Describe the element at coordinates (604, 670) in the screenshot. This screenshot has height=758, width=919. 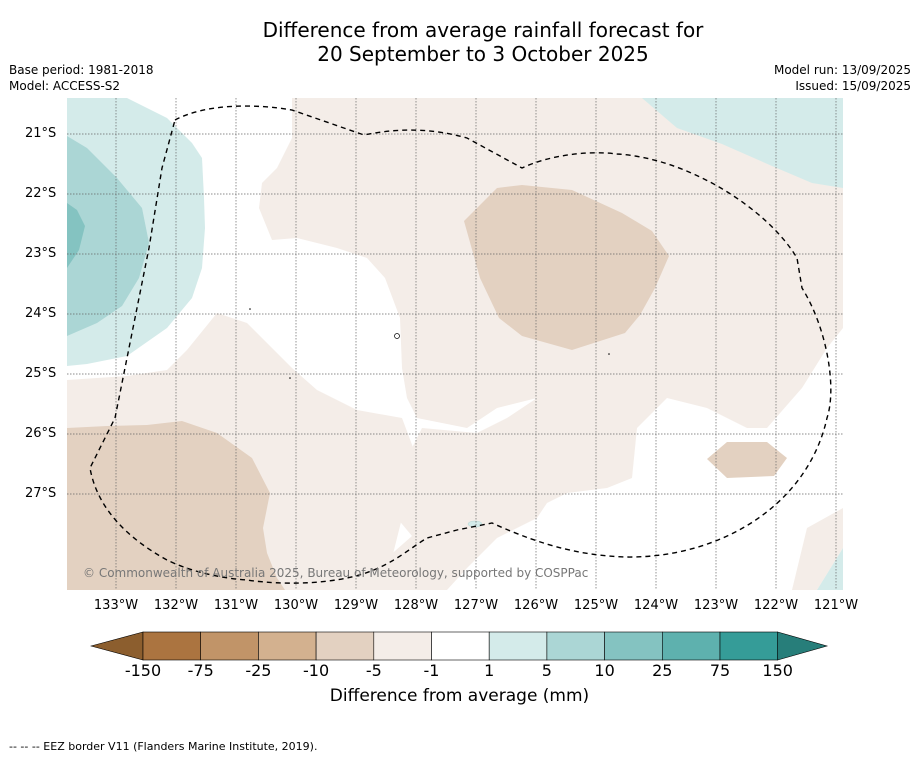
I see `colorbar-tick-label: 10` at that location.